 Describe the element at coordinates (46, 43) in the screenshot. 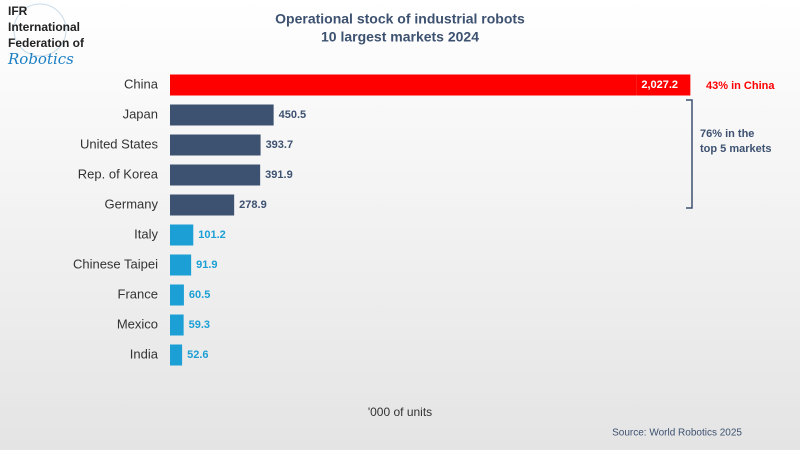

I see `logo-text: Federation of` at that location.